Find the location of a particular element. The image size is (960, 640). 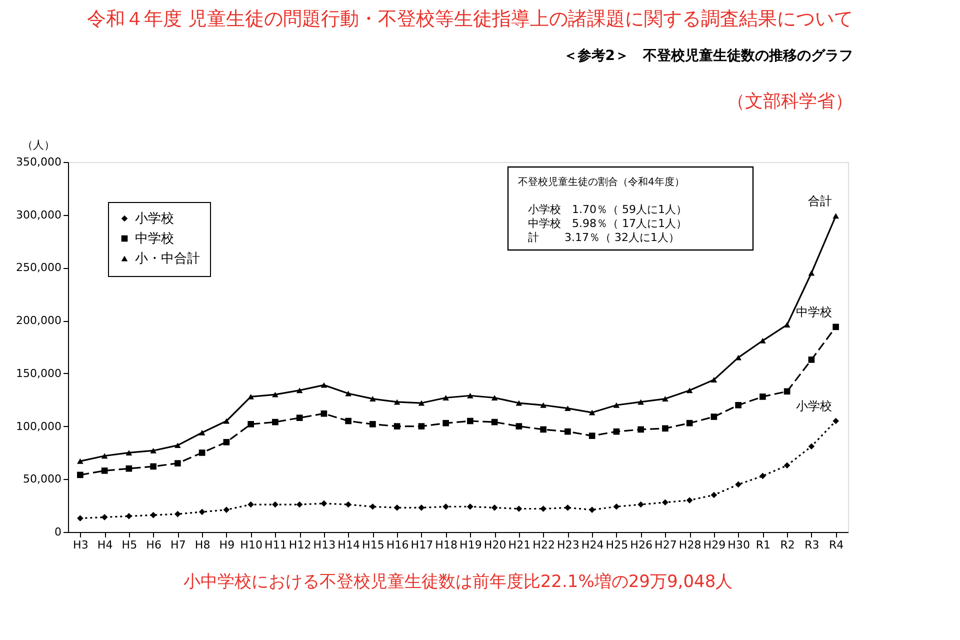

y-tick-label: 250,000 is located at coordinates (39, 267).